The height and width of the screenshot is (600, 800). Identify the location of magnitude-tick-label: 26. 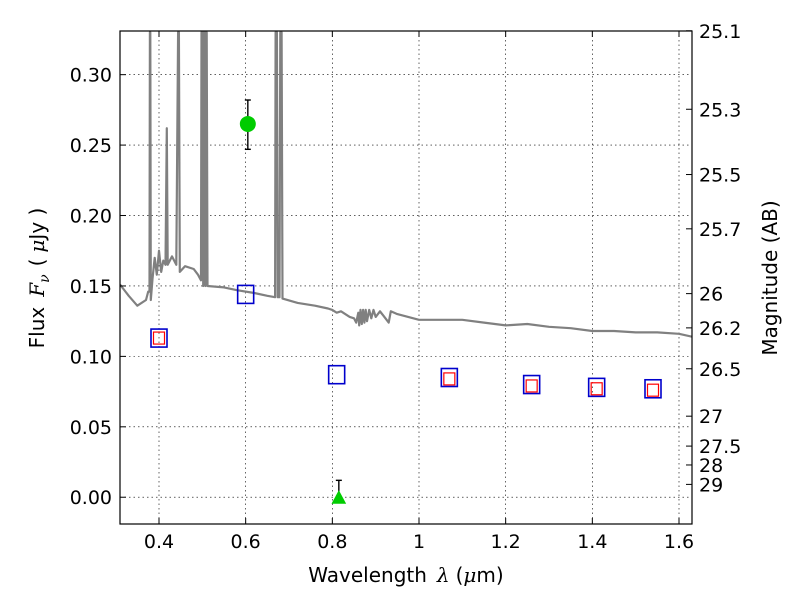
(711, 295).